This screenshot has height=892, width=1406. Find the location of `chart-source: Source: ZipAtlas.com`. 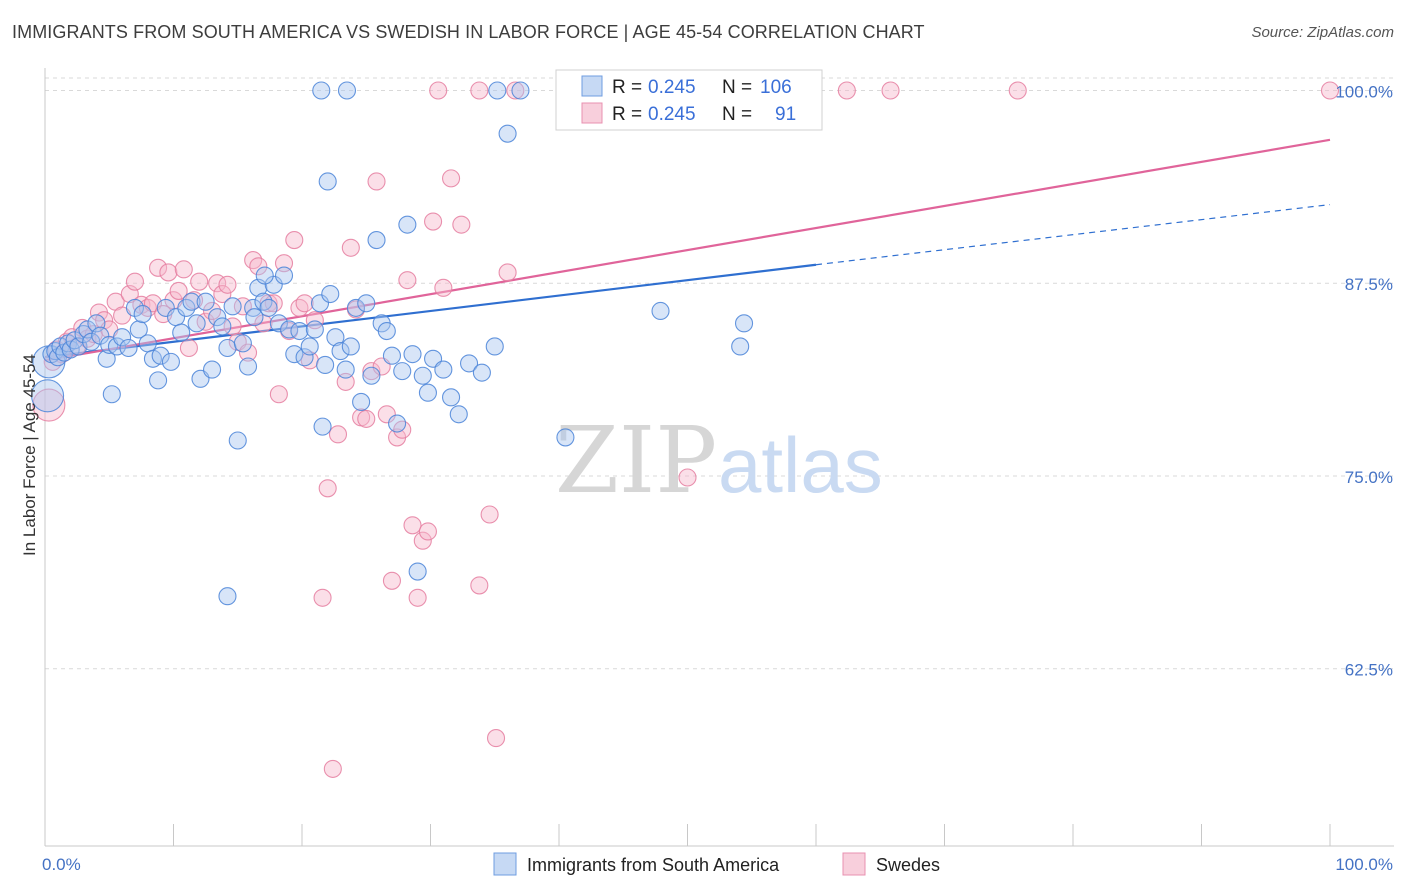

chart-source: Source: ZipAtlas.com is located at coordinates (1322, 32).